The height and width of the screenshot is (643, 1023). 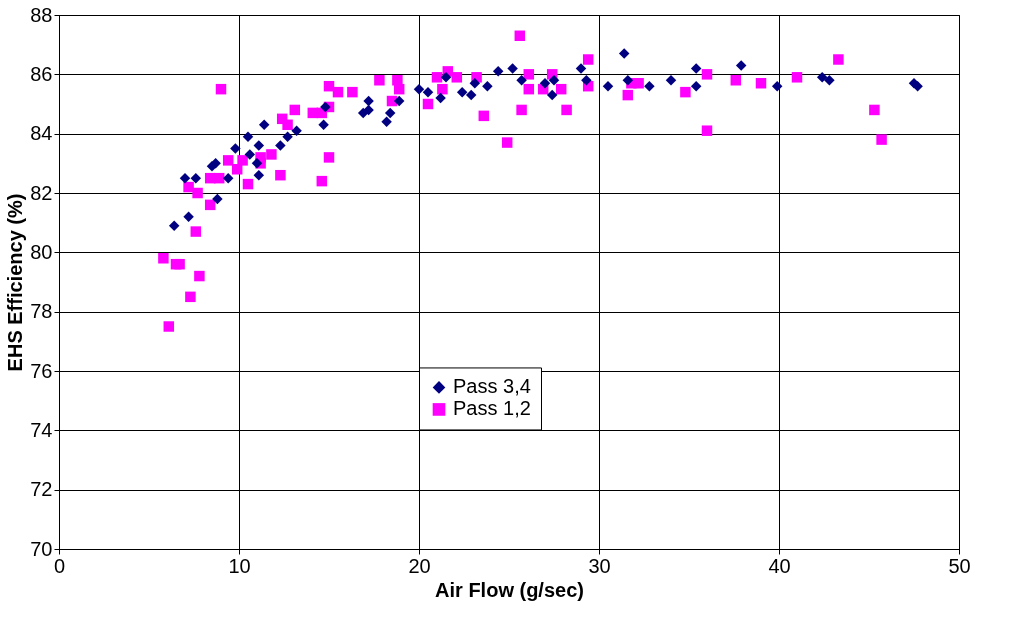 What do you see at coordinates (509, 589) in the screenshot?
I see `x-axis-title: Air Flow (g/sec)` at bounding box center [509, 589].